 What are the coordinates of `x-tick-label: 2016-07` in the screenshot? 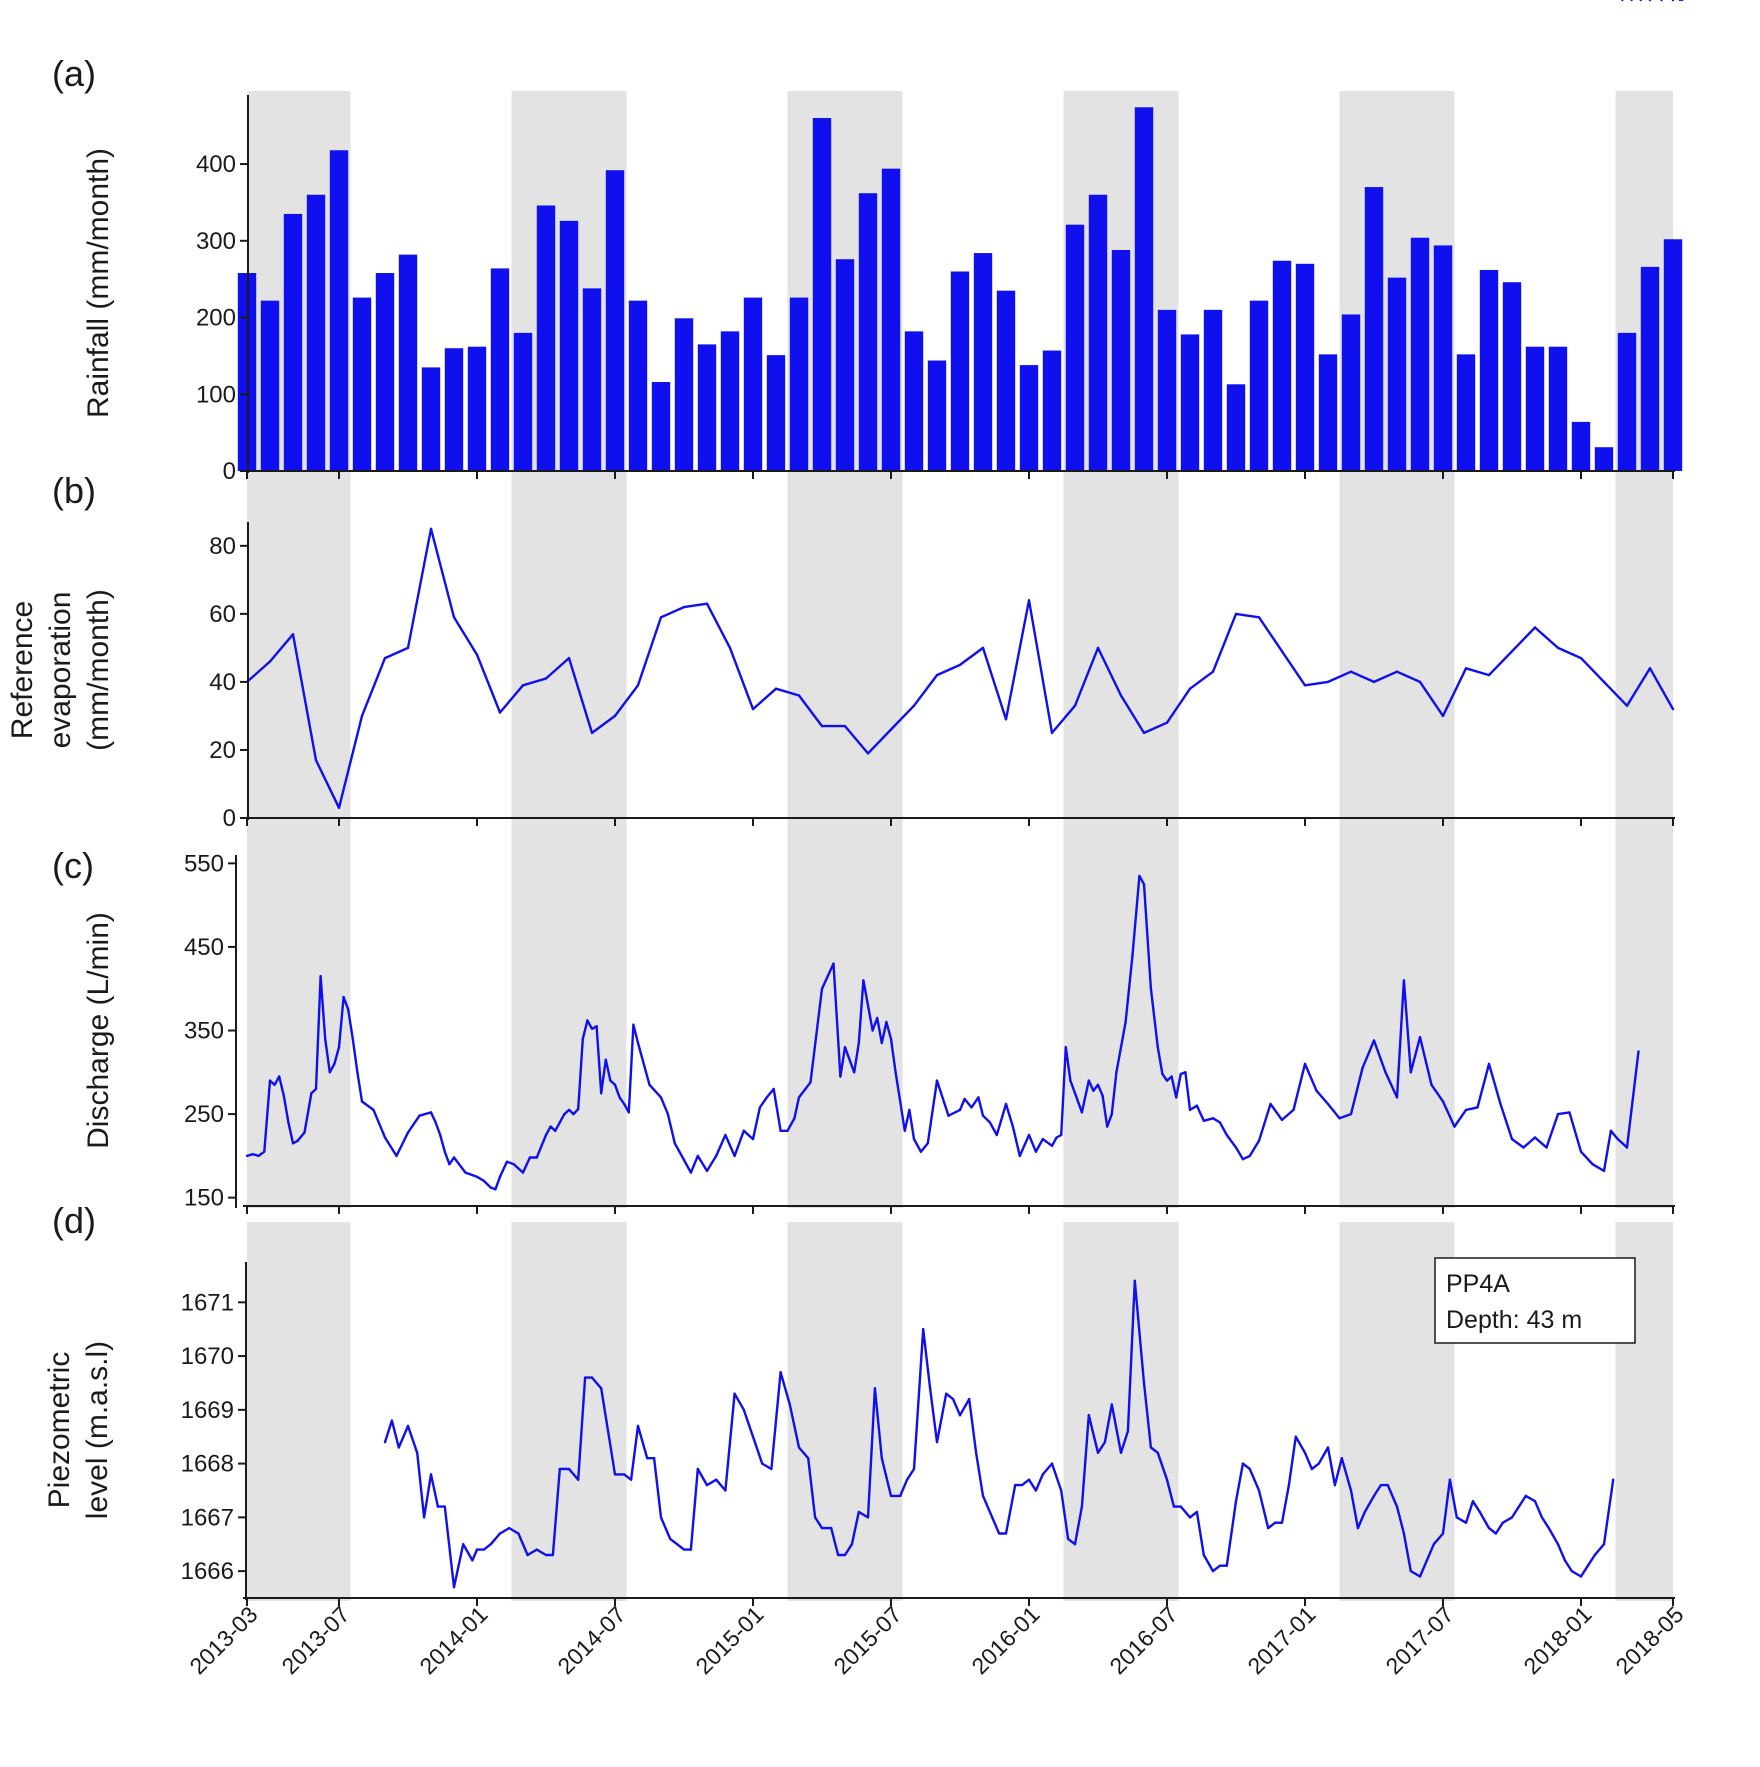 It's located at (1143, 1640).